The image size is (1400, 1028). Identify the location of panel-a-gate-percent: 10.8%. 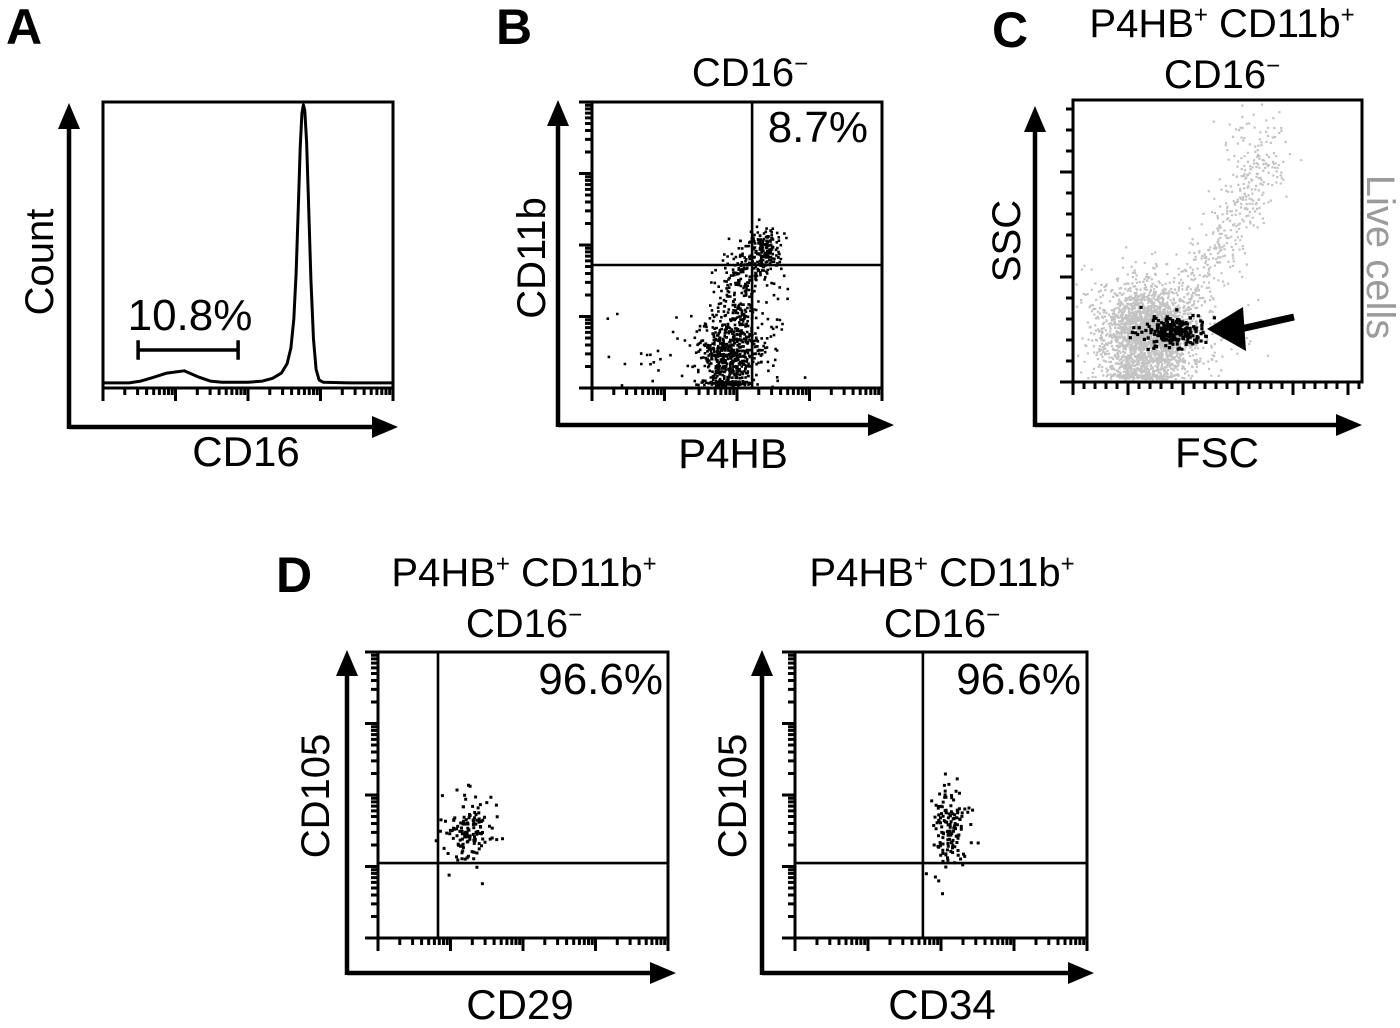
(190, 315).